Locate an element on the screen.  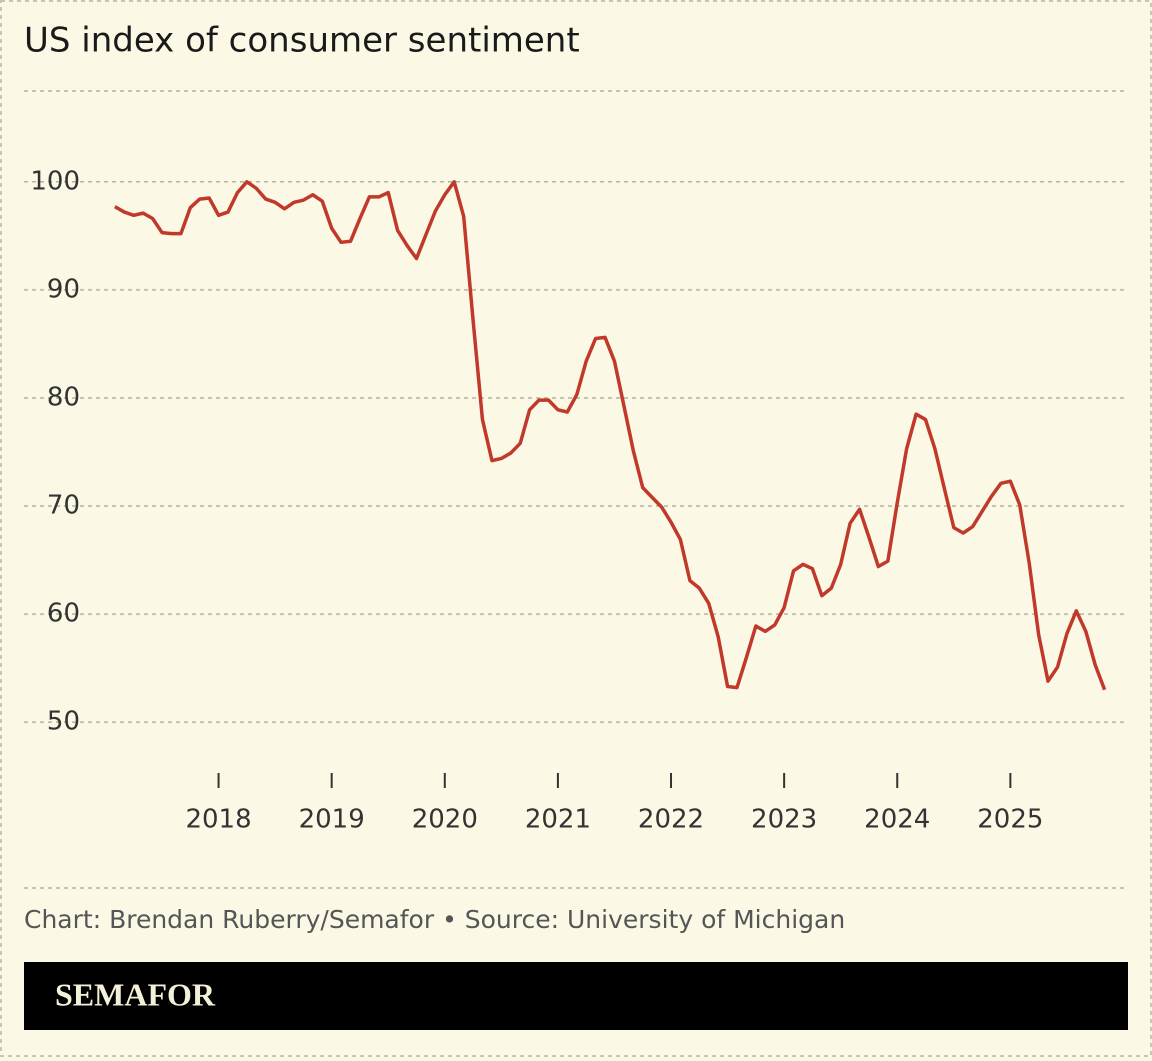
x-tick-label: 2023 is located at coordinates (784, 820).